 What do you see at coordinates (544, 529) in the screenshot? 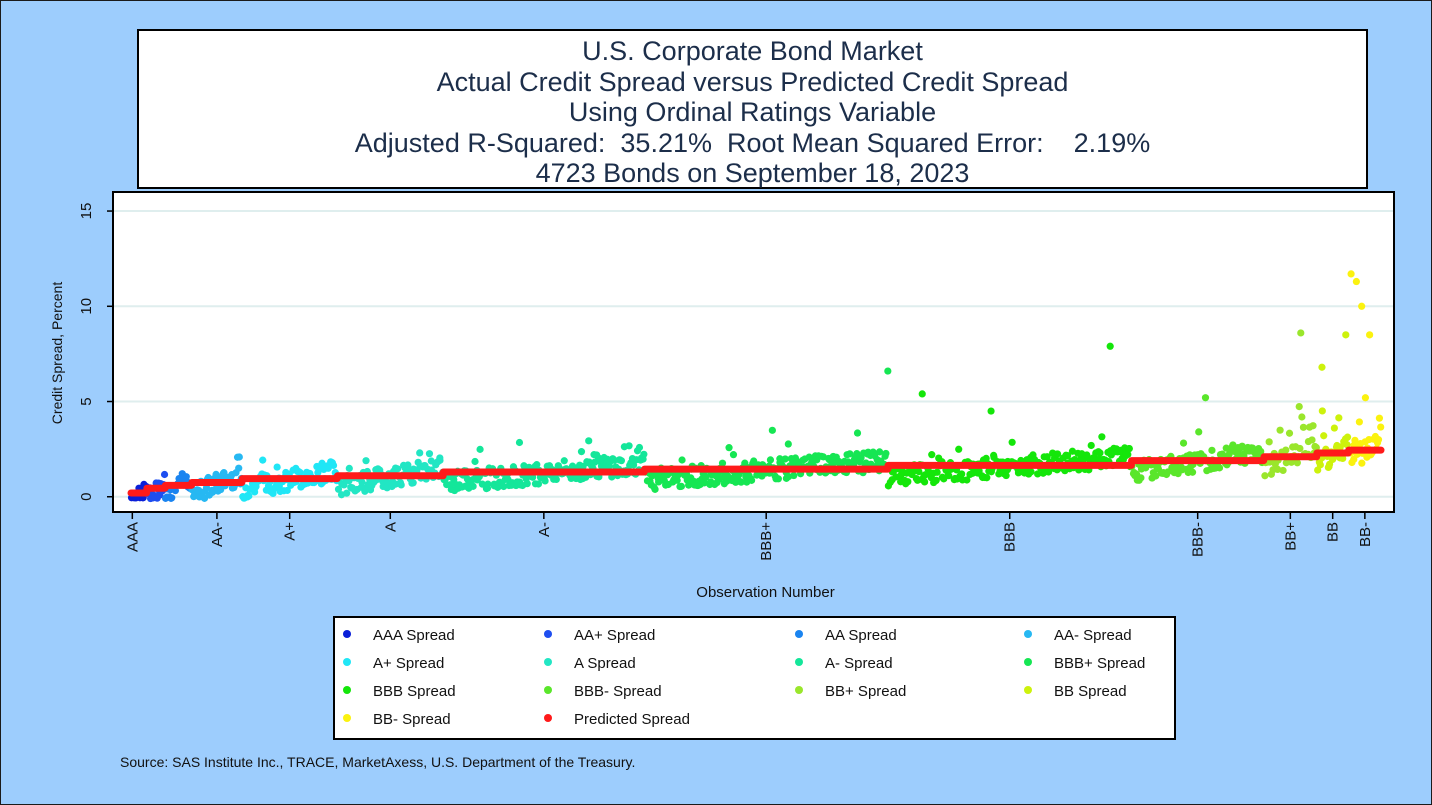
I see `x-tick-label: A-` at bounding box center [544, 529].